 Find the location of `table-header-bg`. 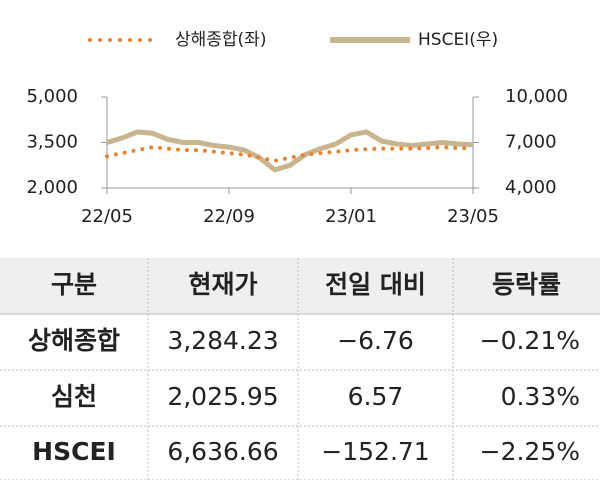

table-header-bg is located at coordinates (300, 286).